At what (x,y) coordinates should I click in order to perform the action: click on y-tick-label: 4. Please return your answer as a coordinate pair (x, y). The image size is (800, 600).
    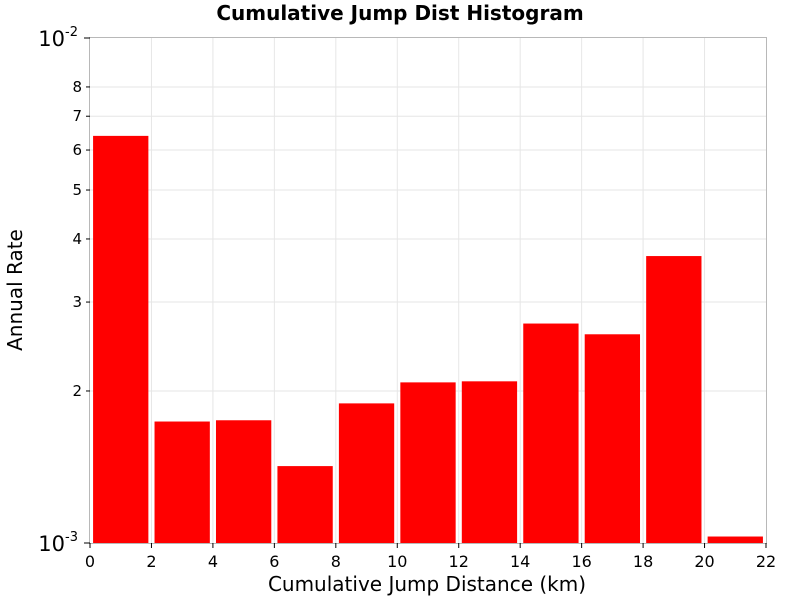
    Looking at the image, I should click on (77, 239).